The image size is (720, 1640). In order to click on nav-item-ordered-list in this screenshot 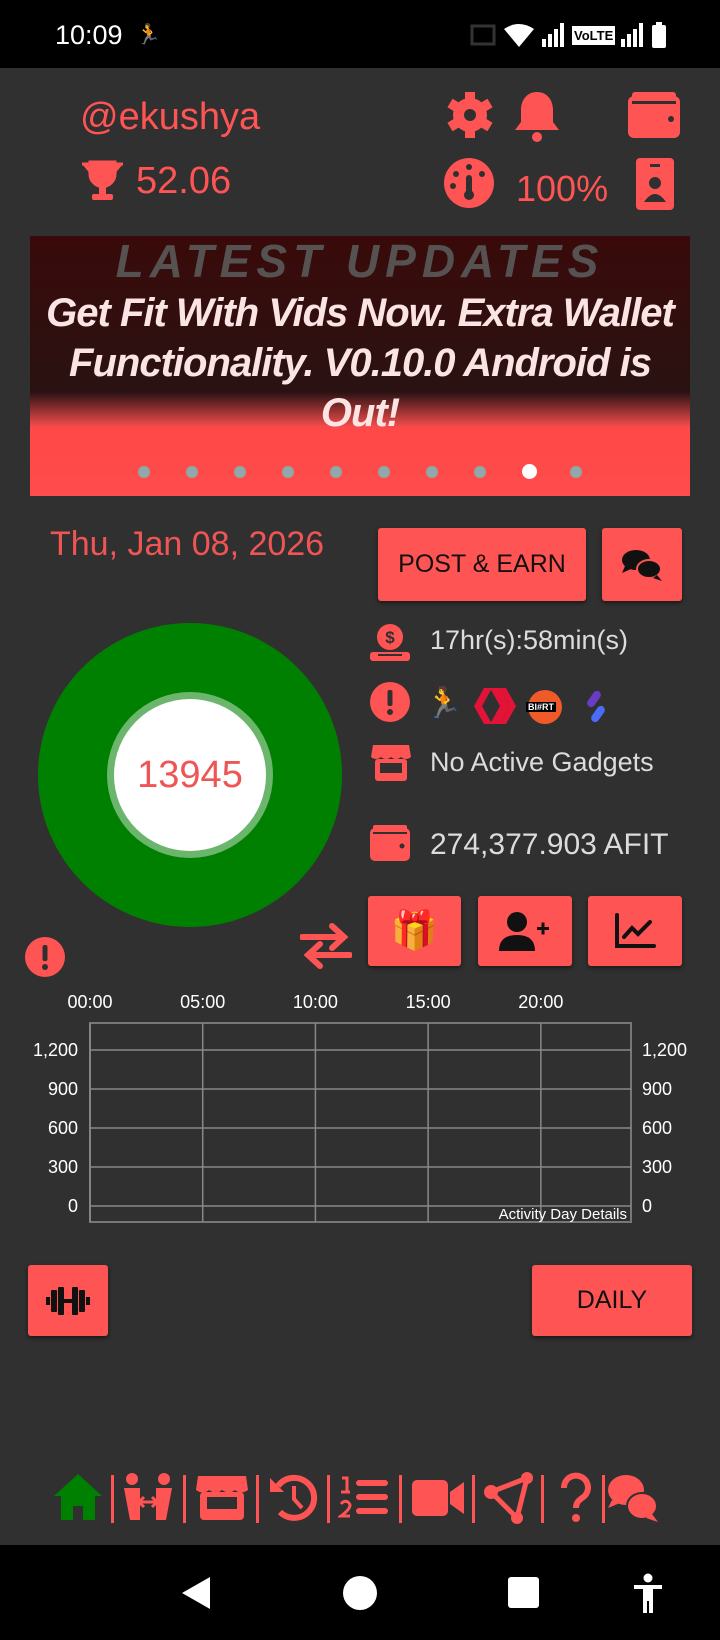, I will do `click(364, 1498)`.